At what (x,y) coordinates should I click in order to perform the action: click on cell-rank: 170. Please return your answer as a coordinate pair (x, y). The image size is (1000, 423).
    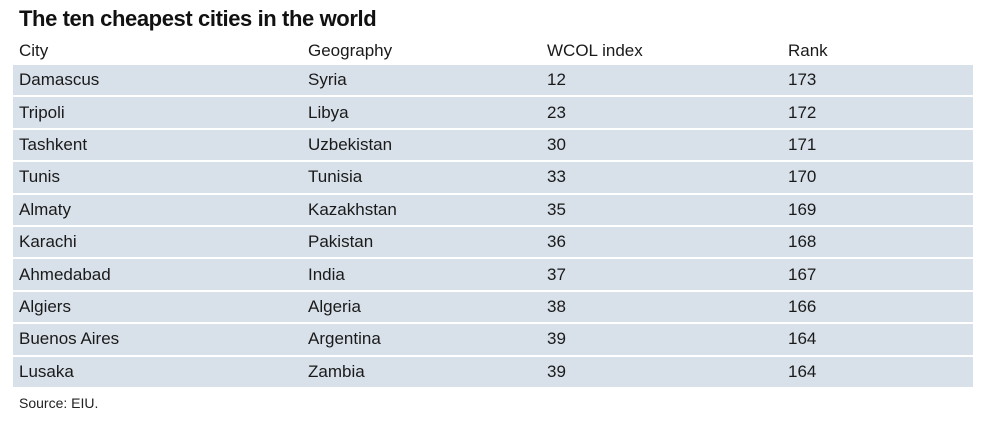
    Looking at the image, I should click on (802, 177).